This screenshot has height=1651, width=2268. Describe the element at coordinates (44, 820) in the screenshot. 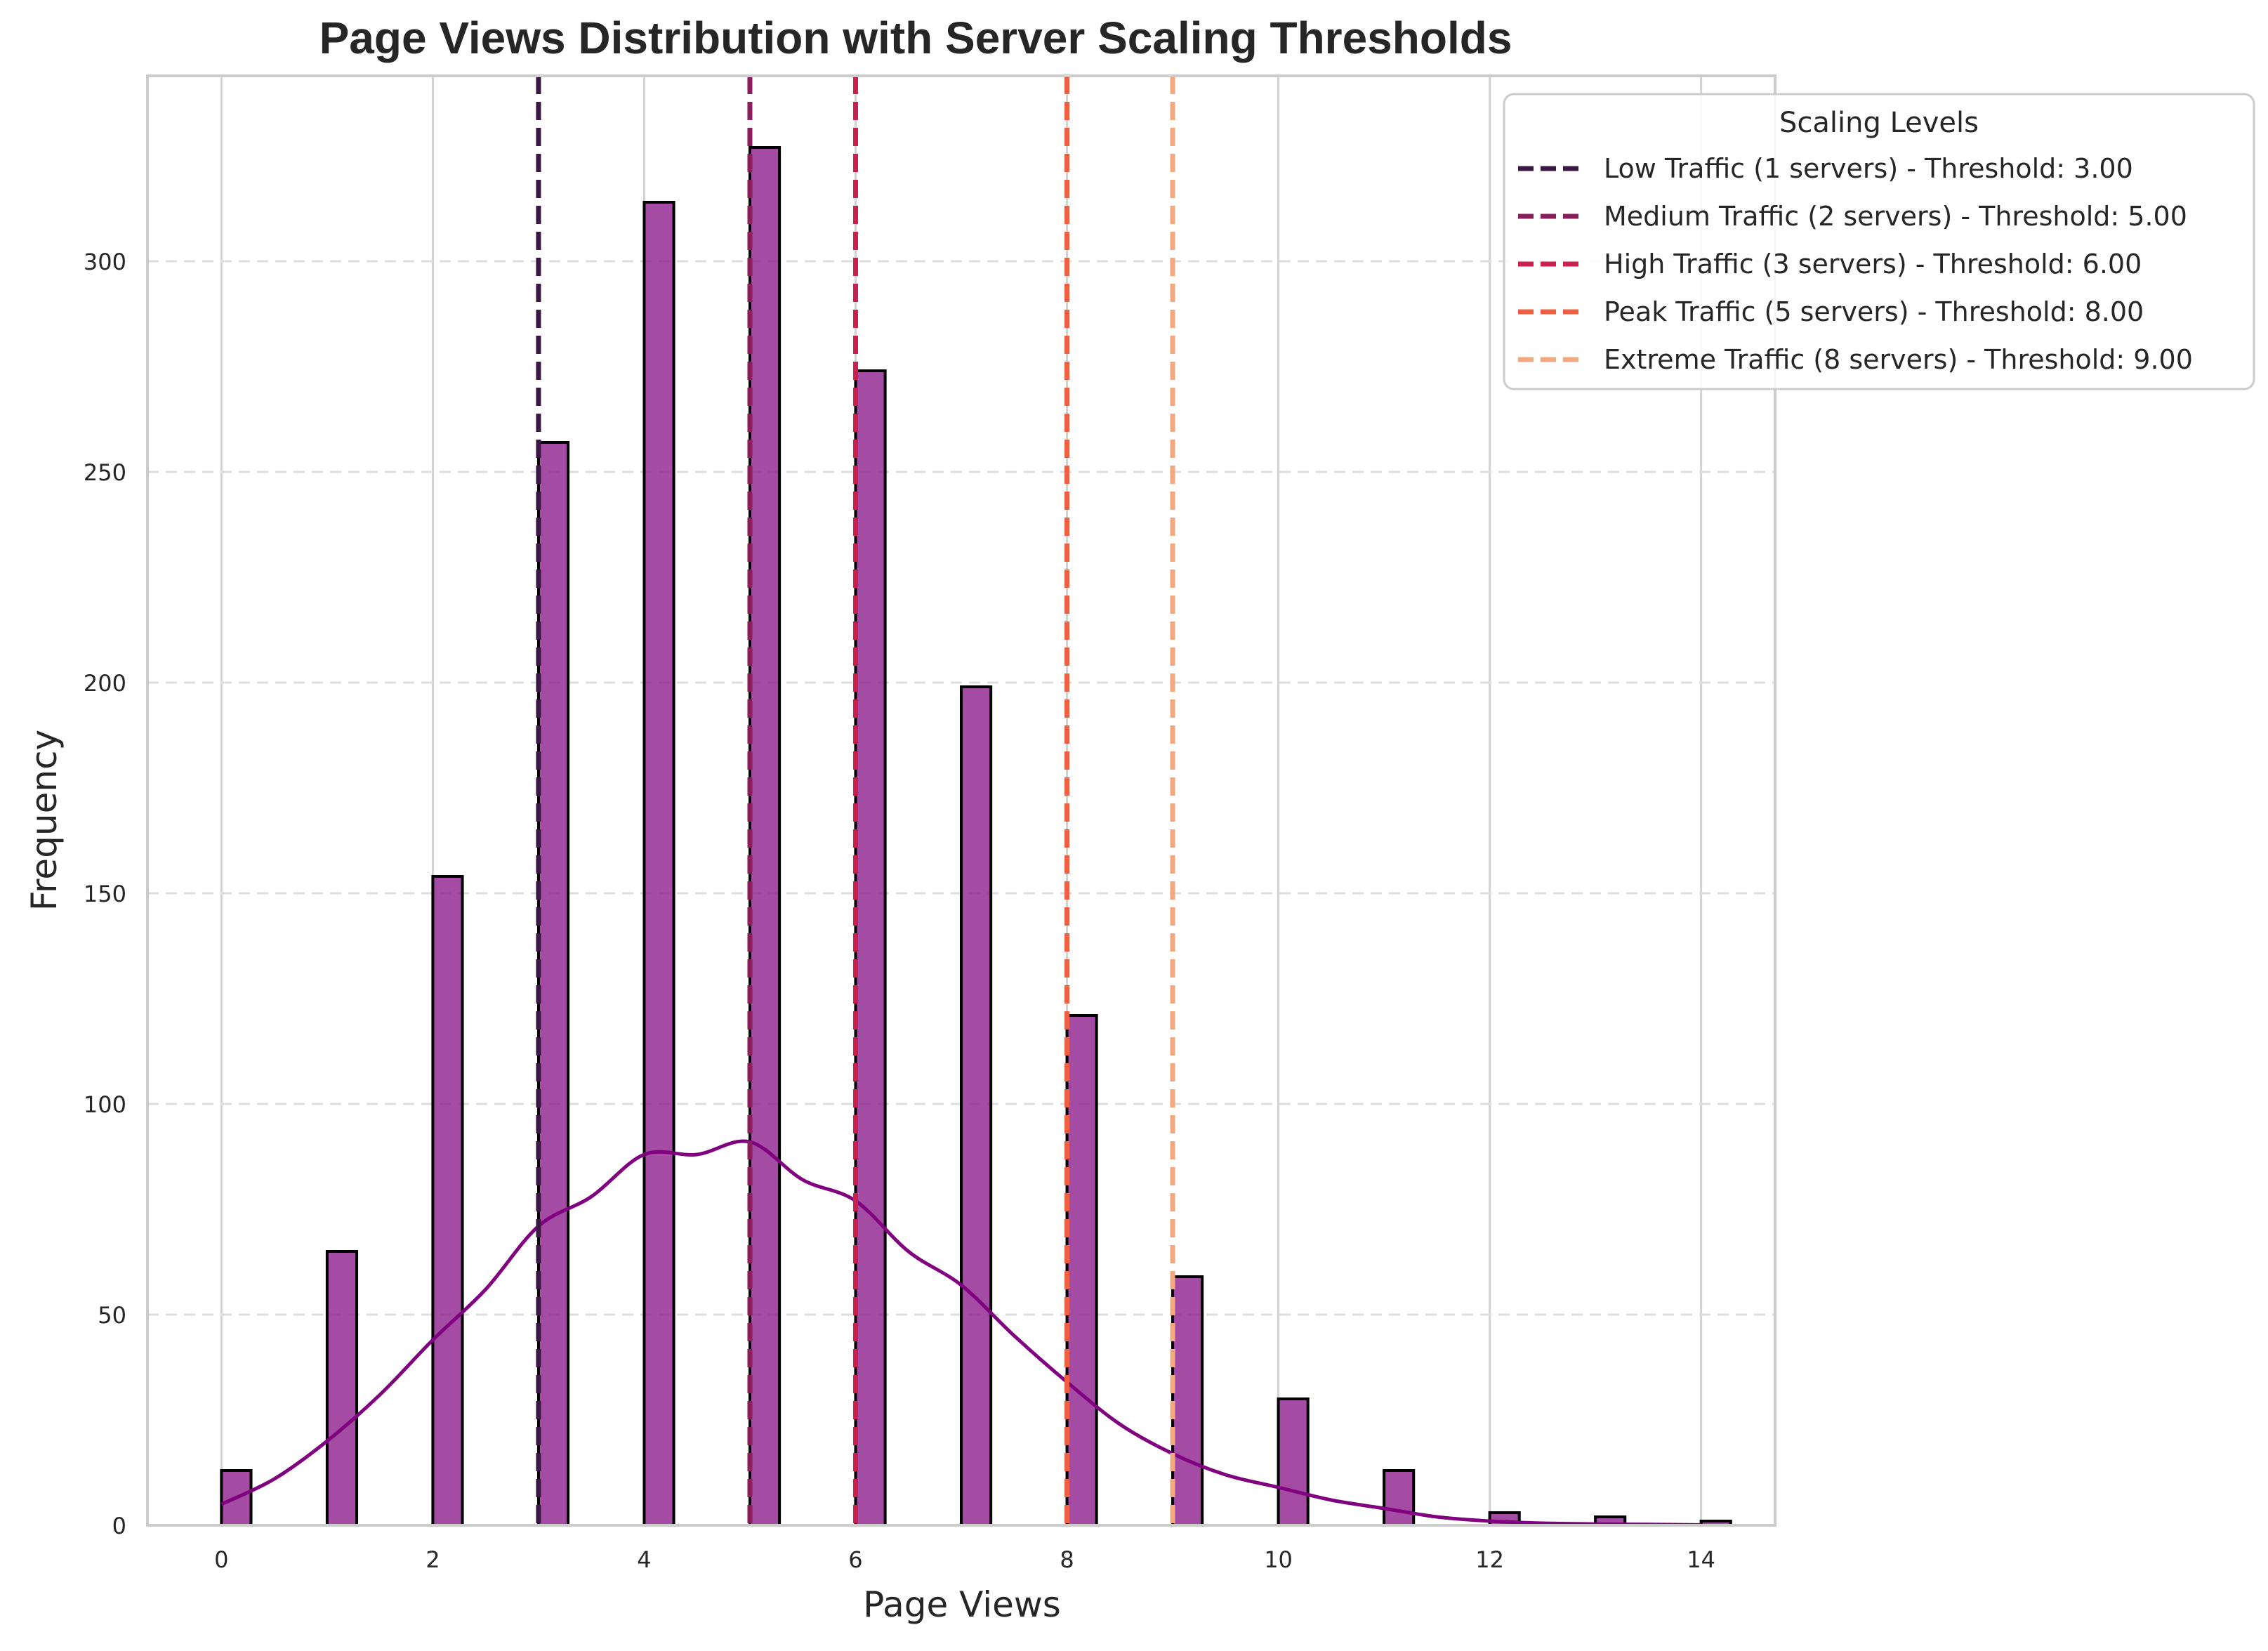

I see `y-axis-label: Frequency` at that location.